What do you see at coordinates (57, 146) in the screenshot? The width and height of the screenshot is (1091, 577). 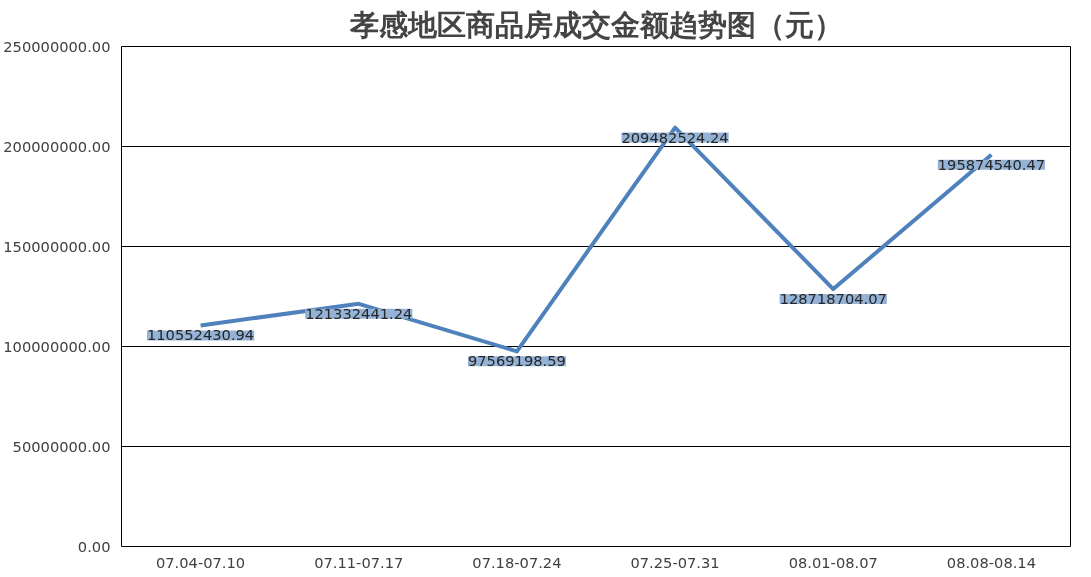 I see `y-tick-label: 200000000.00` at bounding box center [57, 146].